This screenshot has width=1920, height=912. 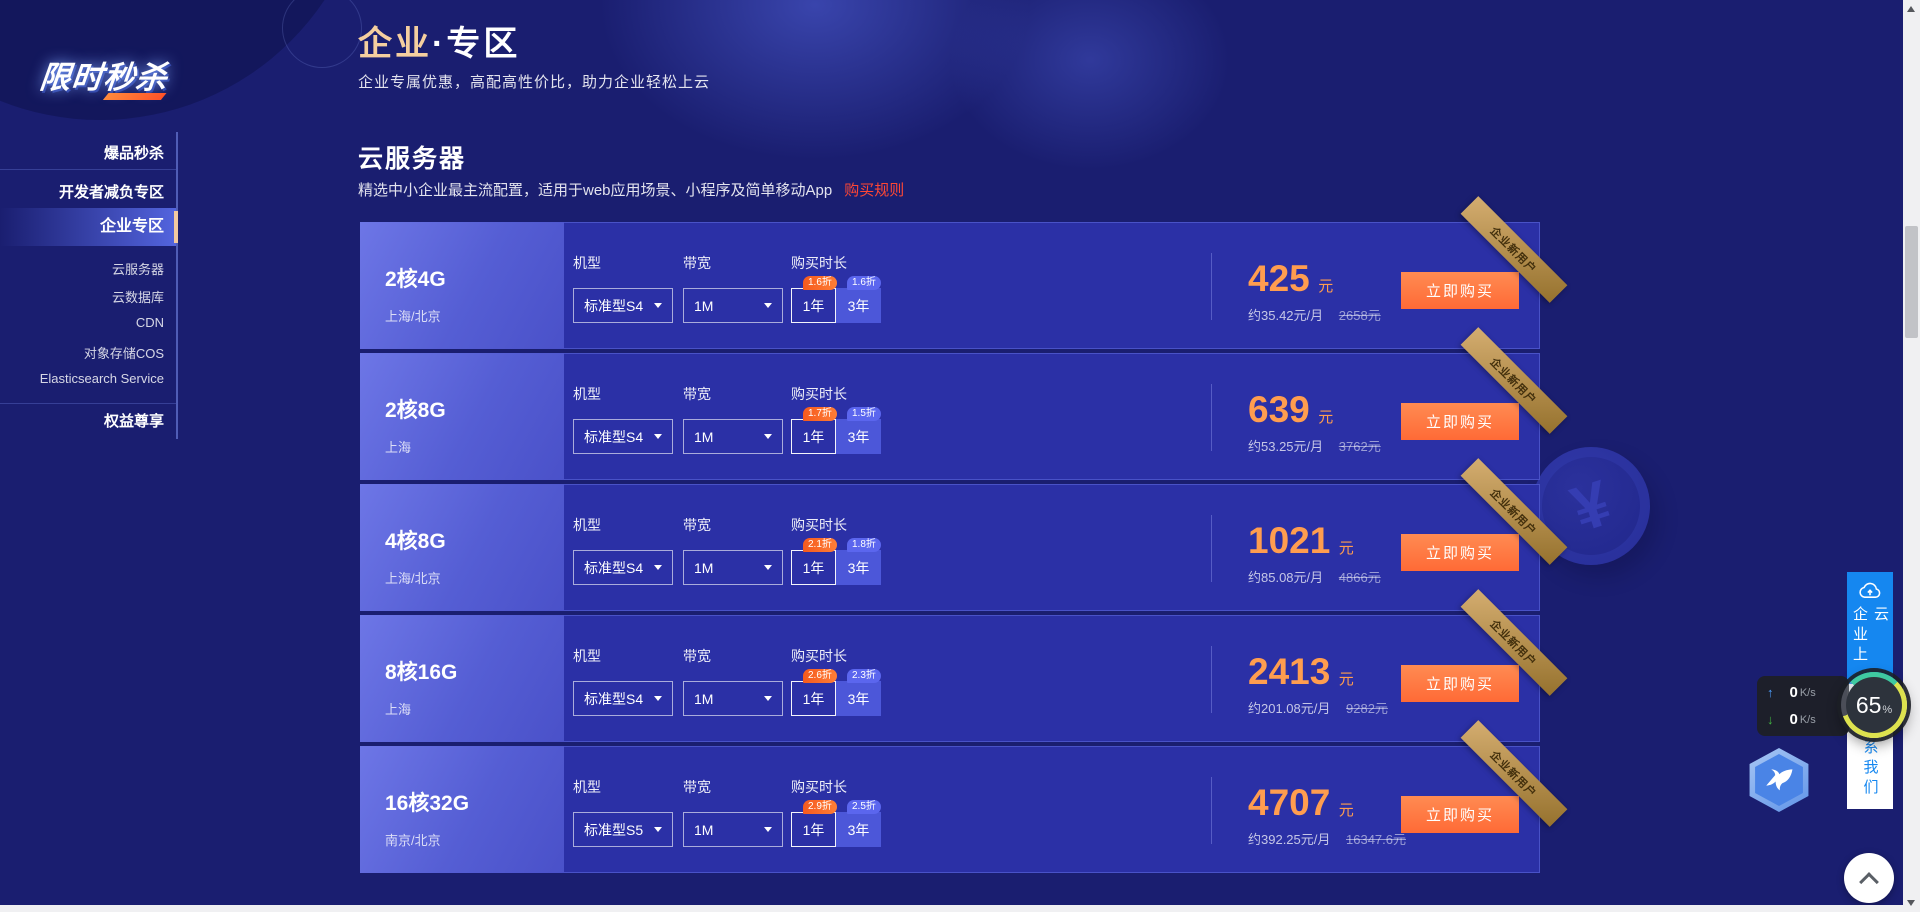 What do you see at coordinates (395, 44) in the screenshot?
I see `page-title-accent: 企业` at bounding box center [395, 44].